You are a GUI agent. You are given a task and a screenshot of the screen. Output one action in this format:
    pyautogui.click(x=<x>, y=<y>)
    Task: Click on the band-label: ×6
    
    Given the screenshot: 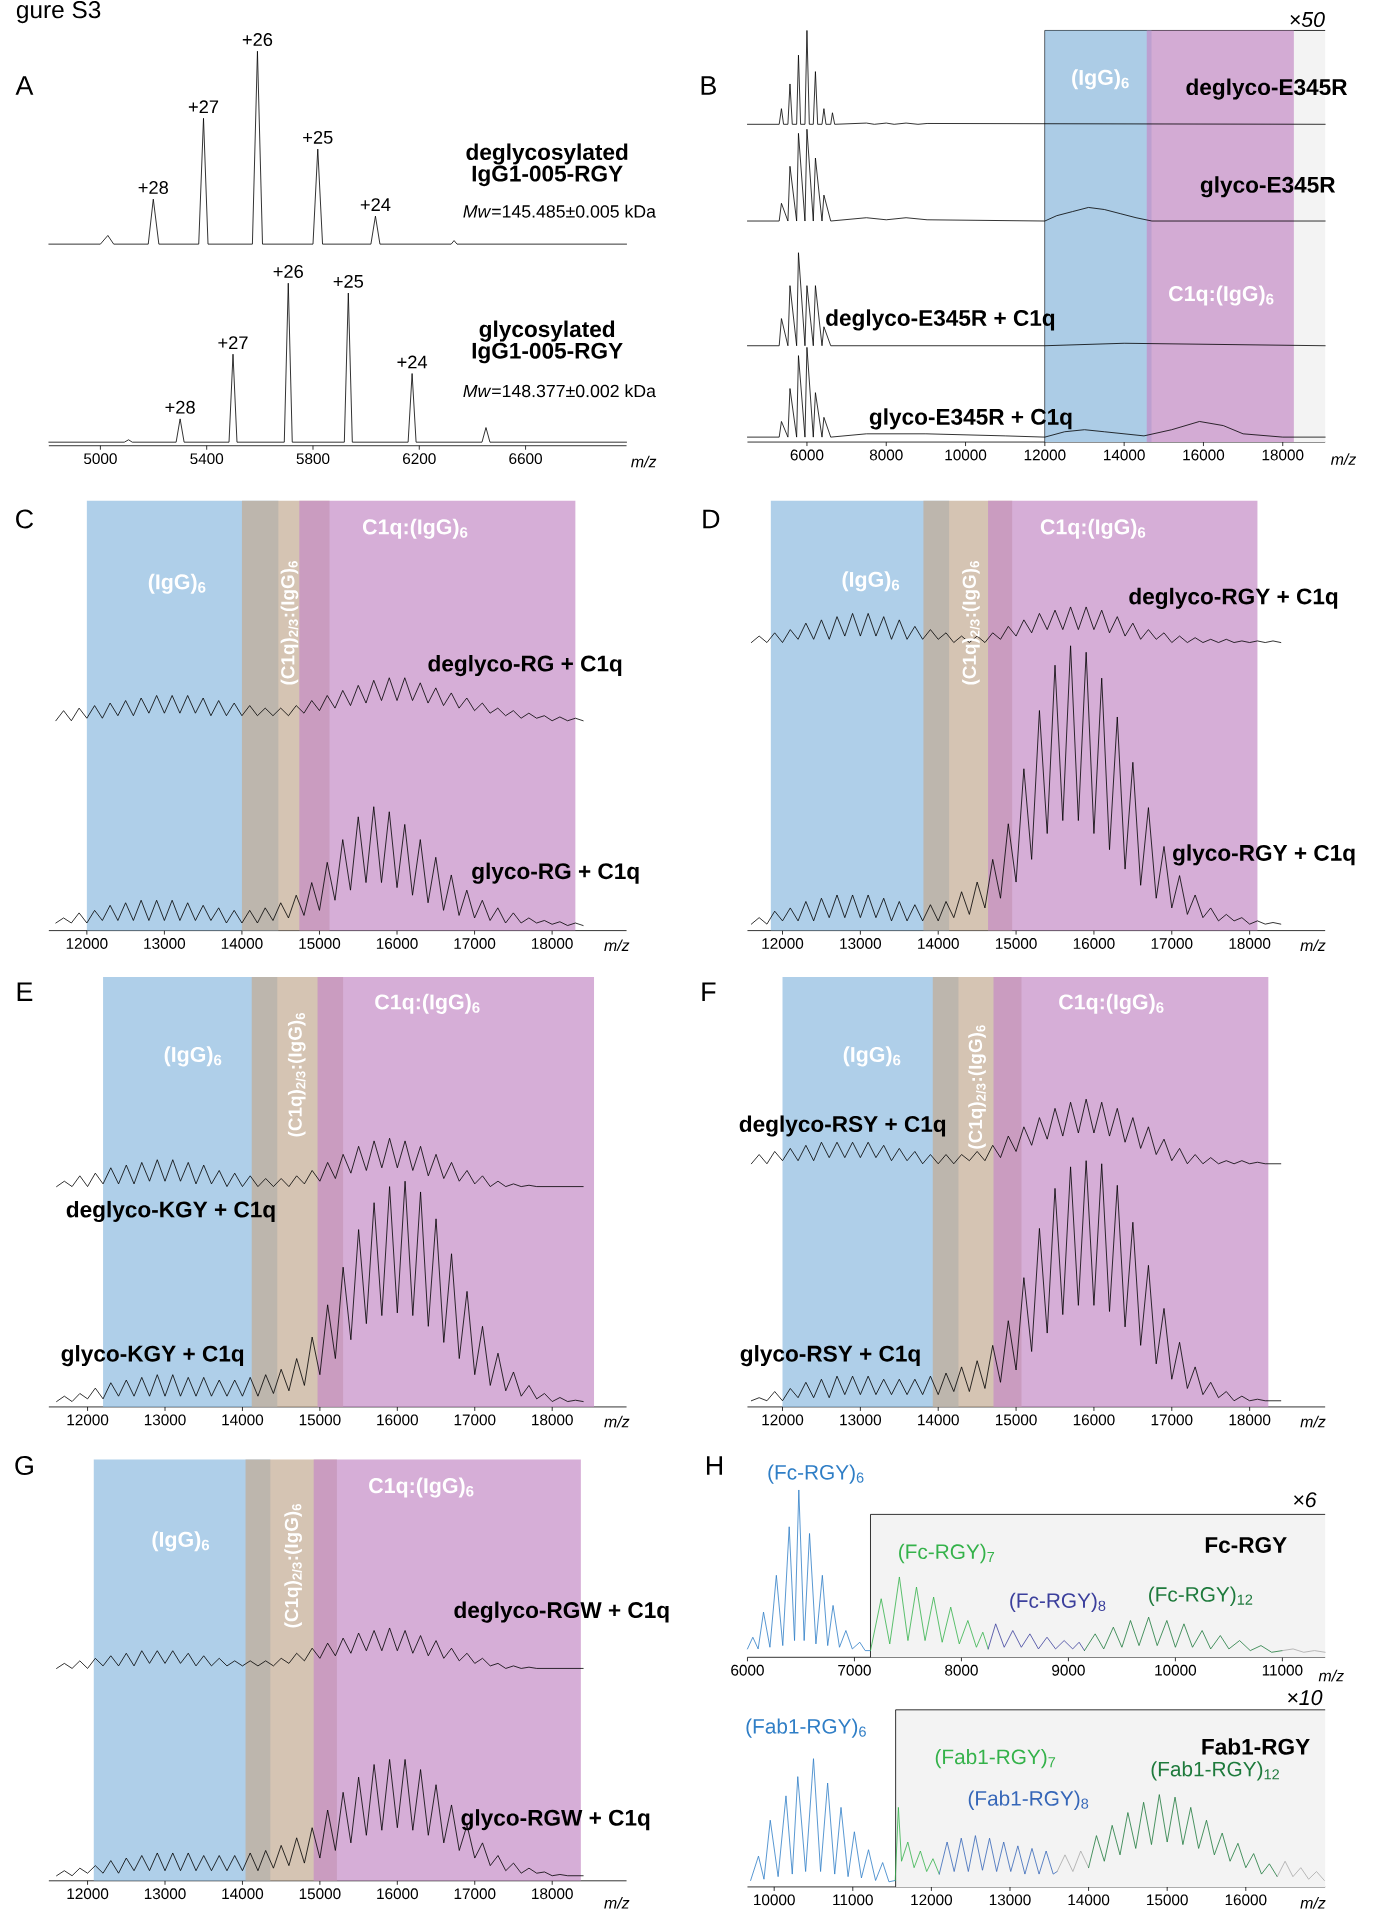 What is the action you would take?
    pyautogui.click(x=1305, y=1500)
    